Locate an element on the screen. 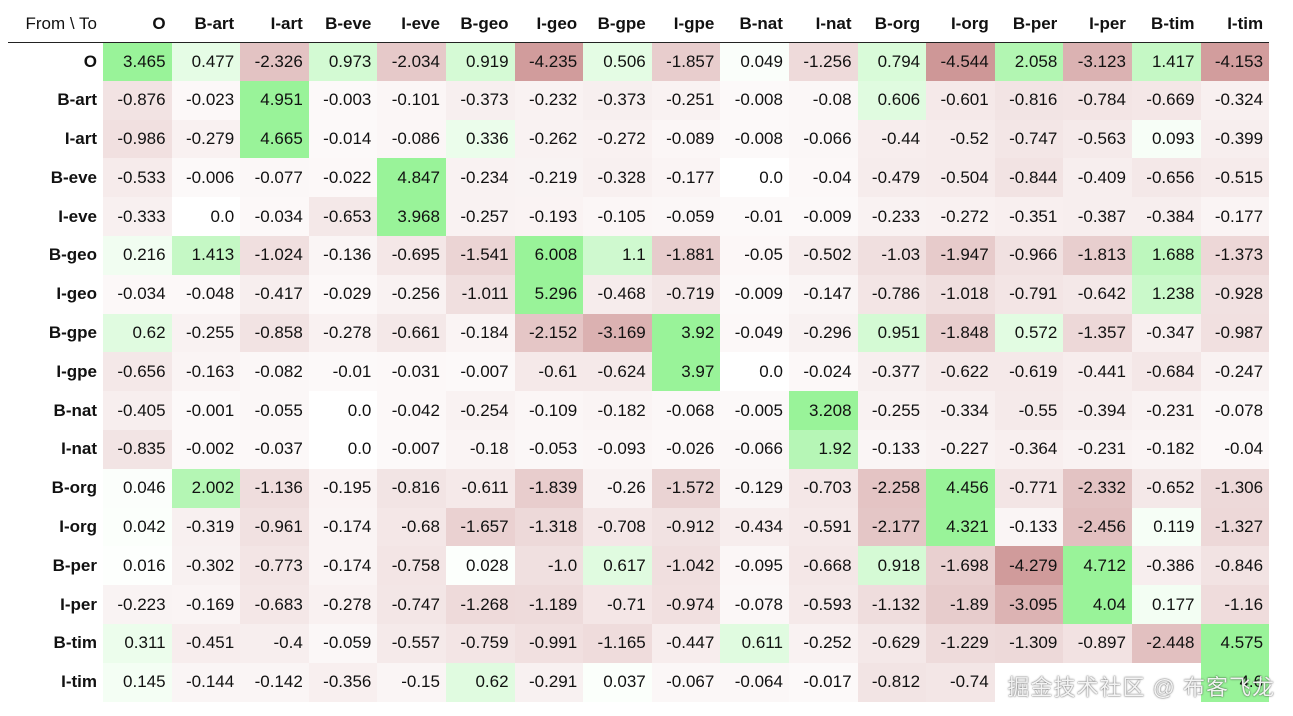 The width and height of the screenshot is (1293, 716). column-header: I-gpe is located at coordinates (686, 24).